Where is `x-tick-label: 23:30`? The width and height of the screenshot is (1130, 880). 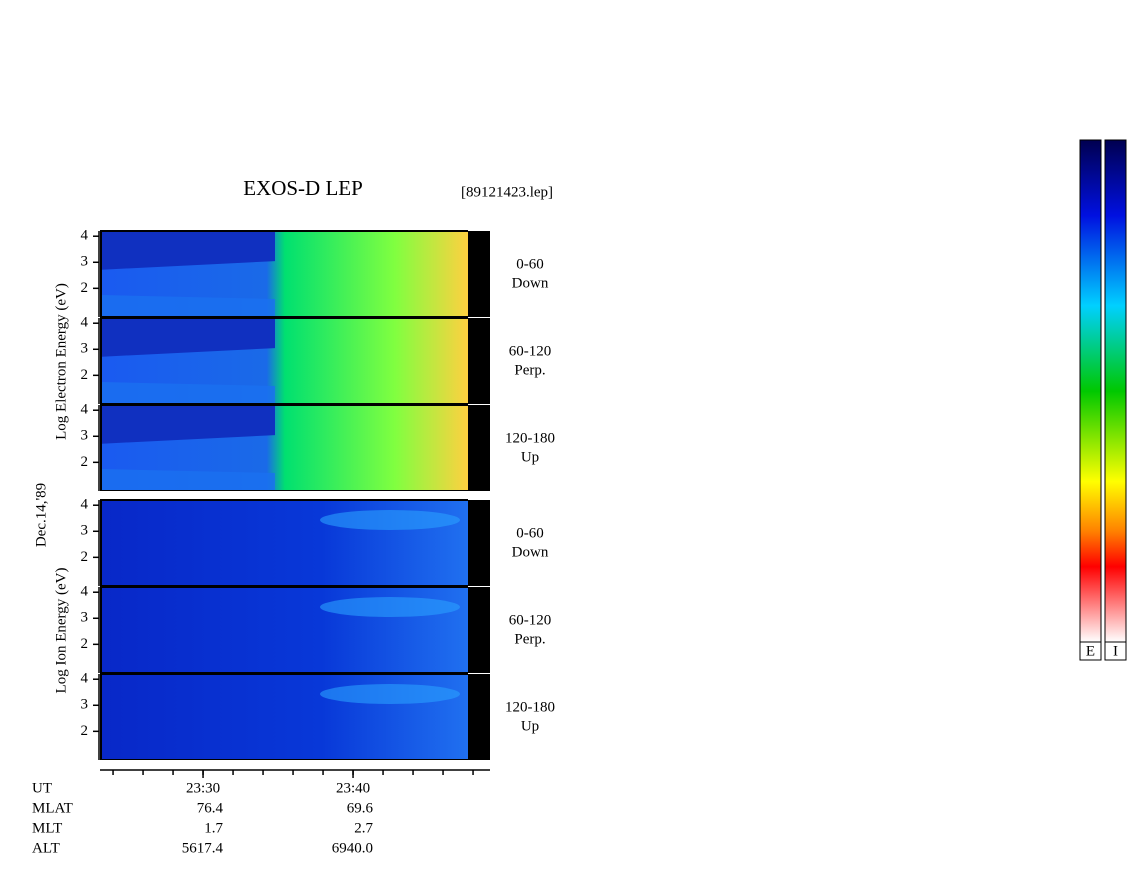
x-tick-label: 23:30 is located at coordinates (203, 788).